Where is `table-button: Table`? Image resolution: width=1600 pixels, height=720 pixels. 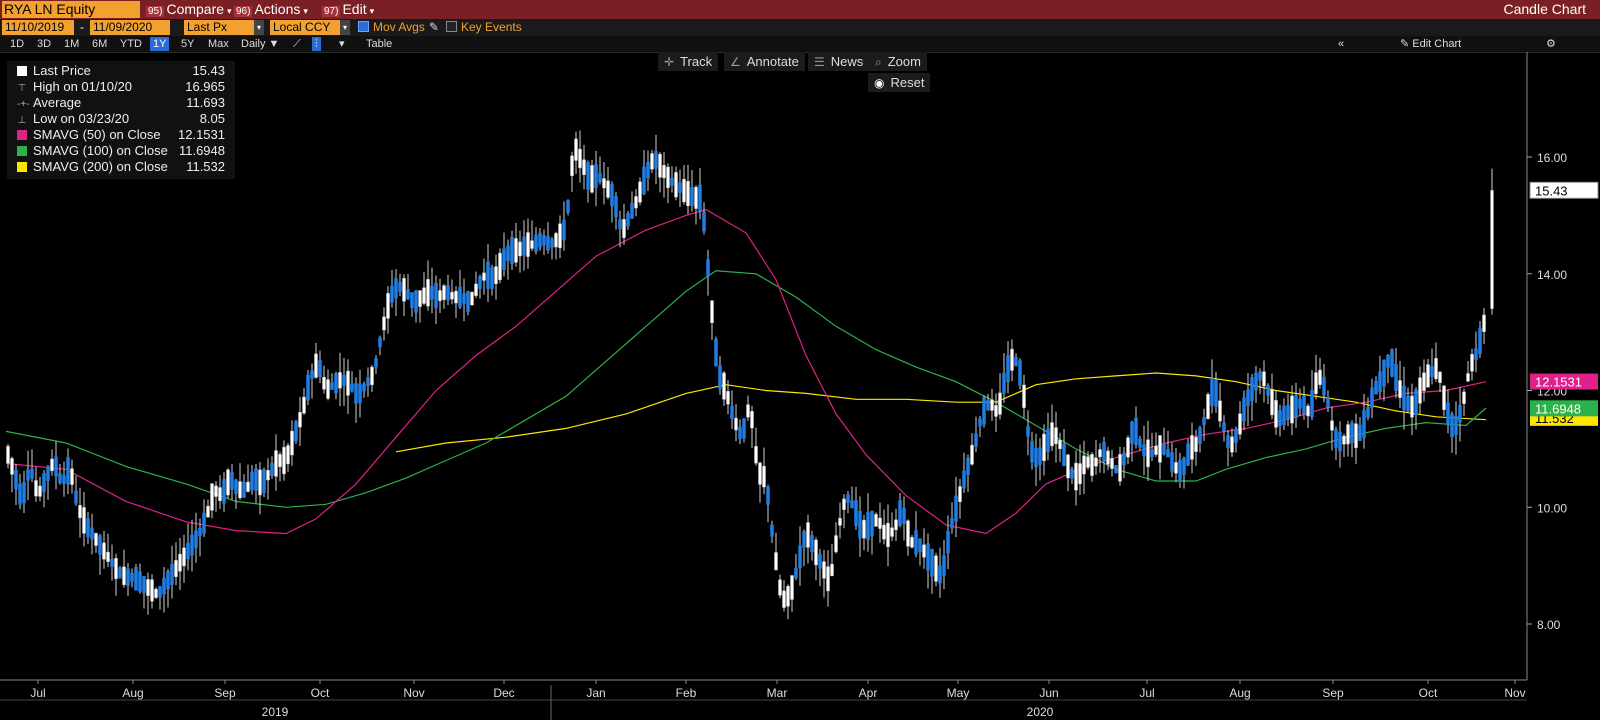
table-button: Table is located at coordinates (379, 44).